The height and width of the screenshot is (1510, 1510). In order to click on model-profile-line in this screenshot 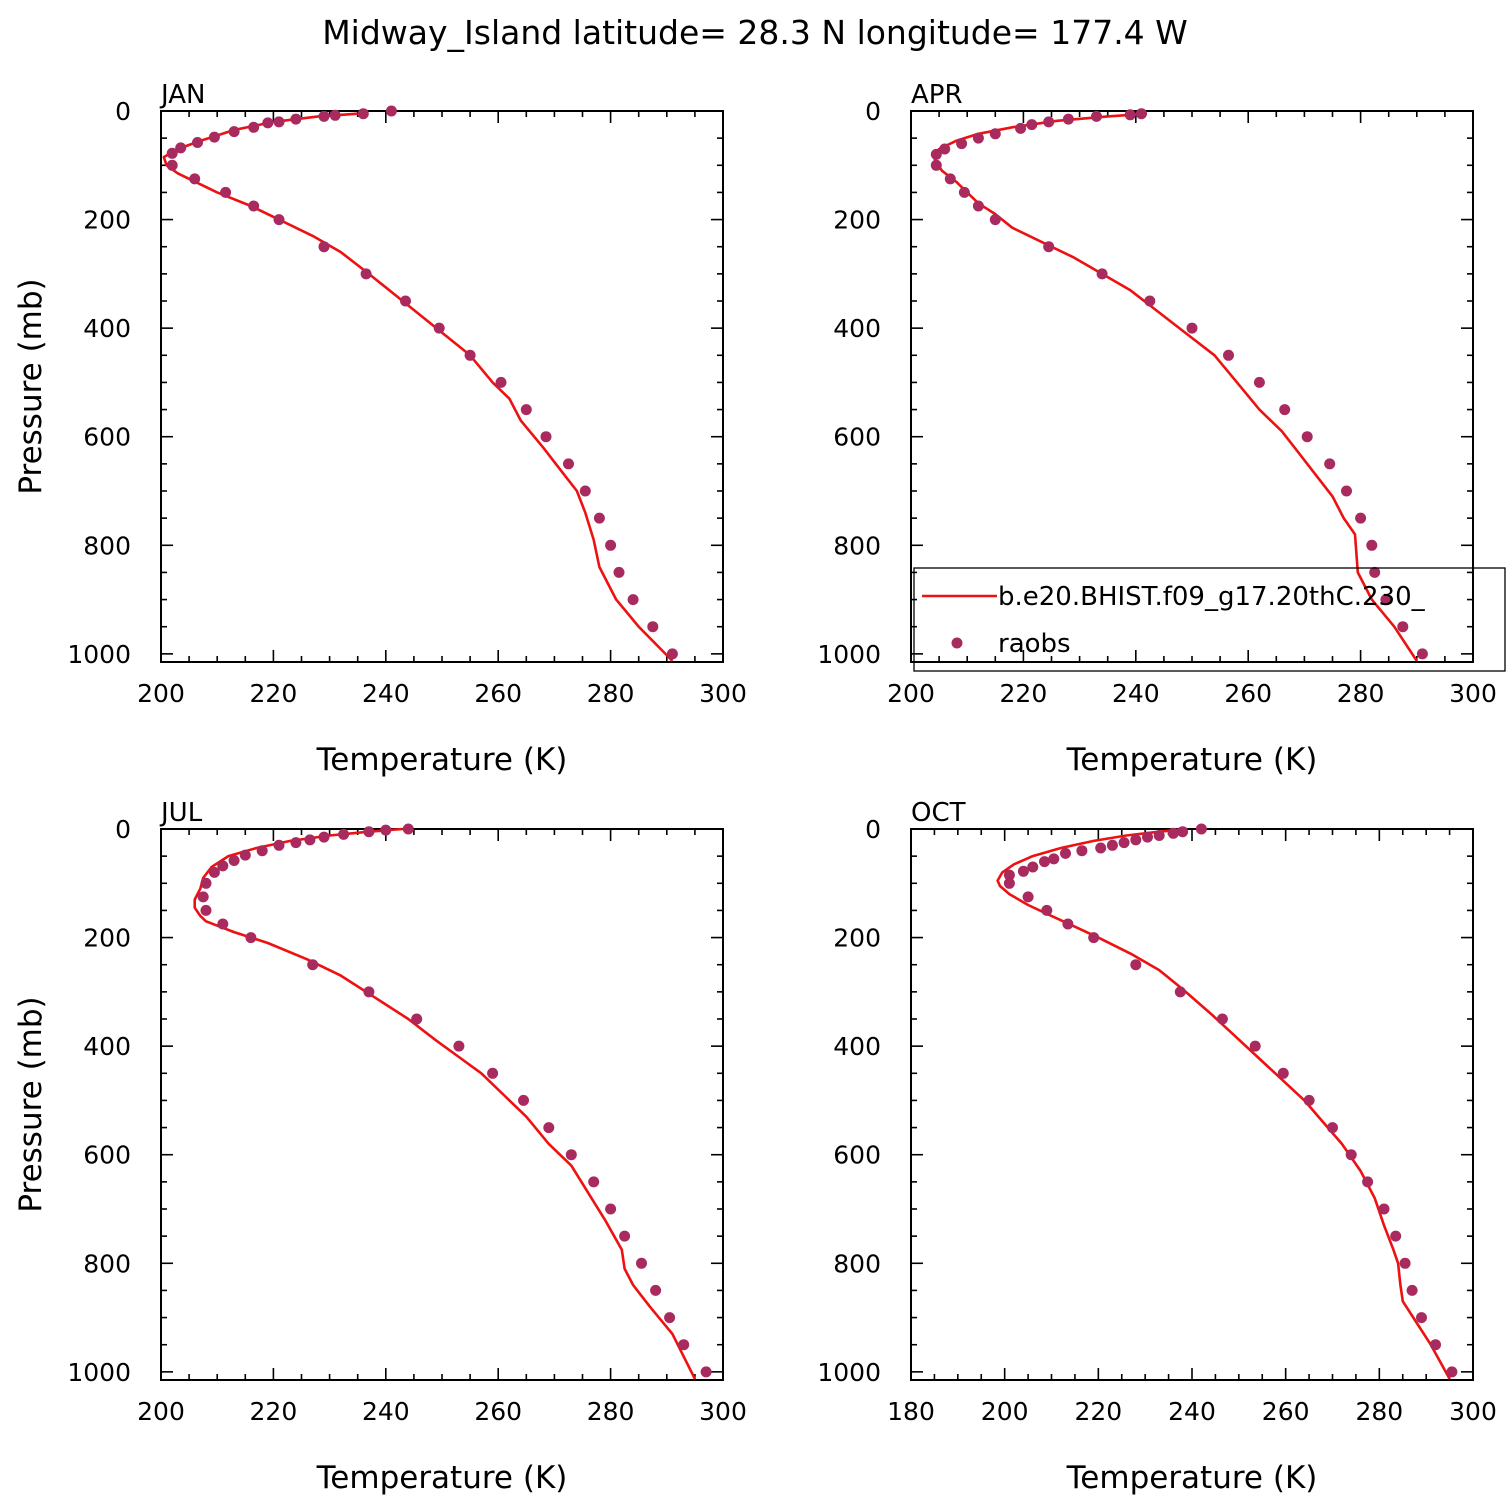, I will do `click(1175, 387)`.